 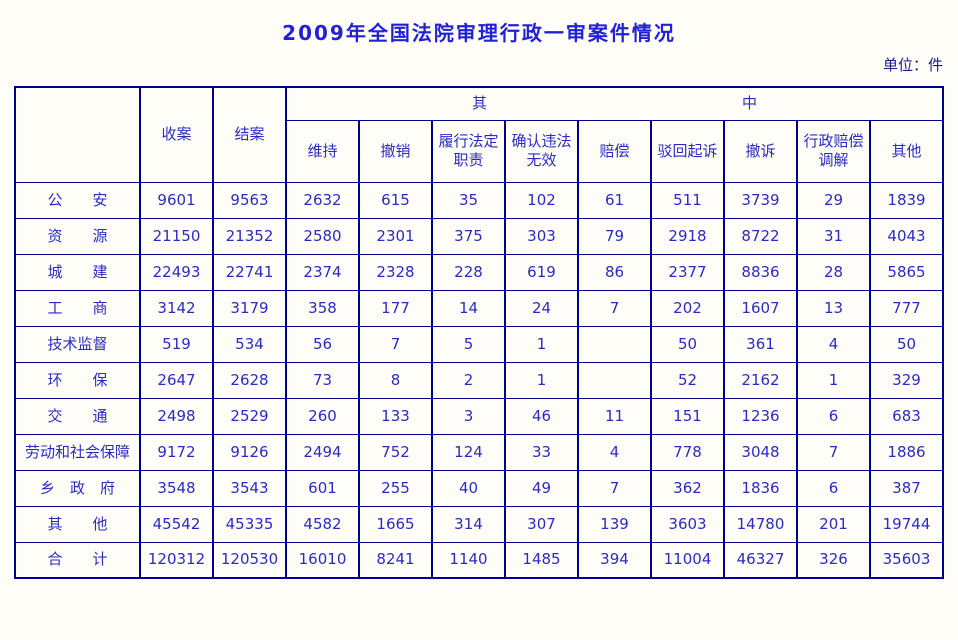 What do you see at coordinates (614, 200) in the screenshot?
I see `data-cell: 61` at bounding box center [614, 200].